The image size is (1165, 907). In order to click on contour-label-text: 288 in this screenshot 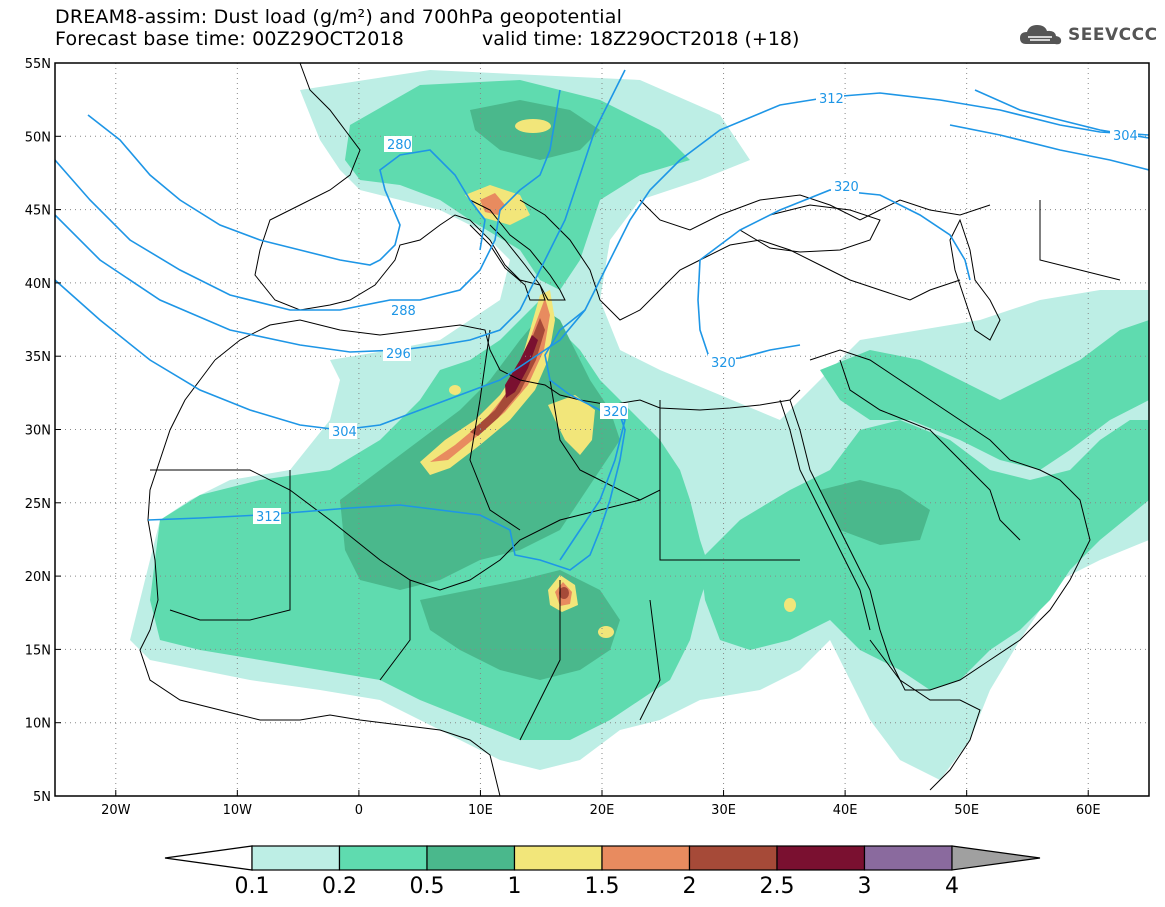, I will do `click(403, 311)`.